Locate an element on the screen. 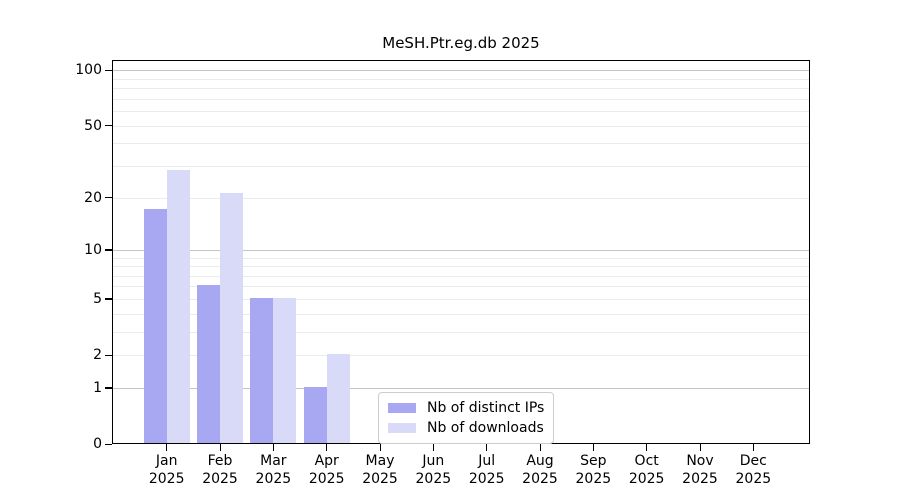 The image size is (900, 500). legend-item: Nb of downloads is located at coordinates (466, 428).